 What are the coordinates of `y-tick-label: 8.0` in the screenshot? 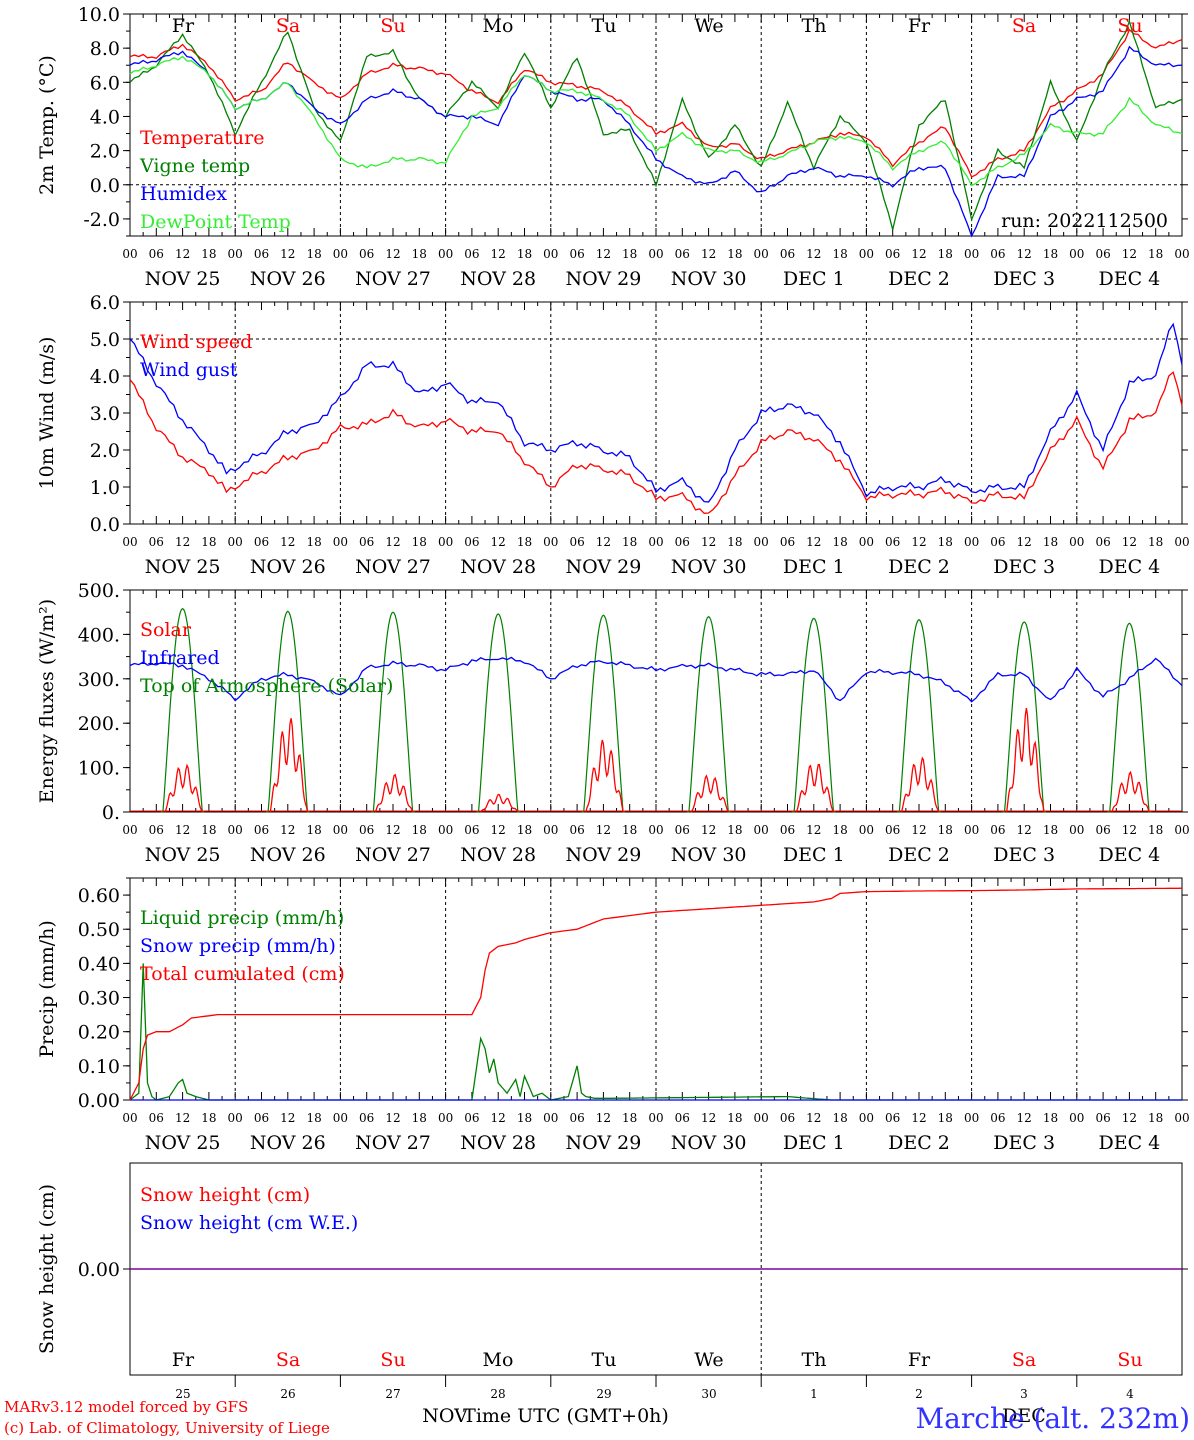 It's located at (105, 49).